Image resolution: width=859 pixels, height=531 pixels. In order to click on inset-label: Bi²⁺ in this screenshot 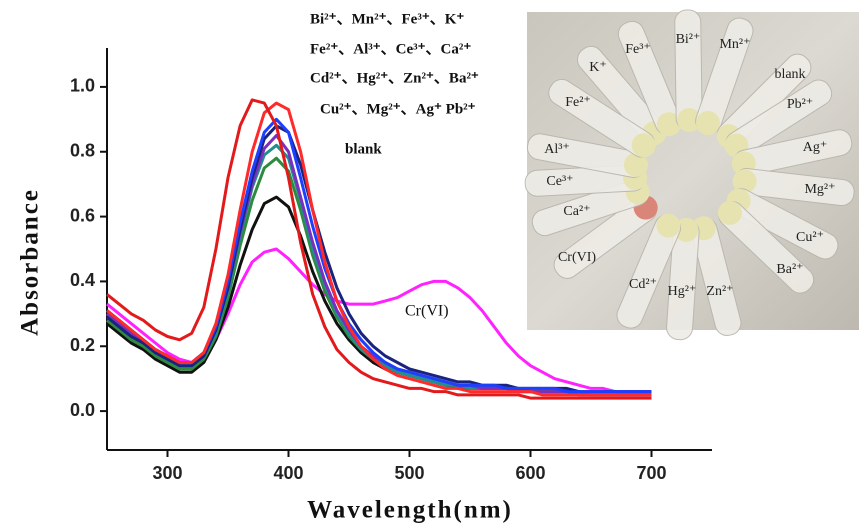, I will do `click(688, 39)`.